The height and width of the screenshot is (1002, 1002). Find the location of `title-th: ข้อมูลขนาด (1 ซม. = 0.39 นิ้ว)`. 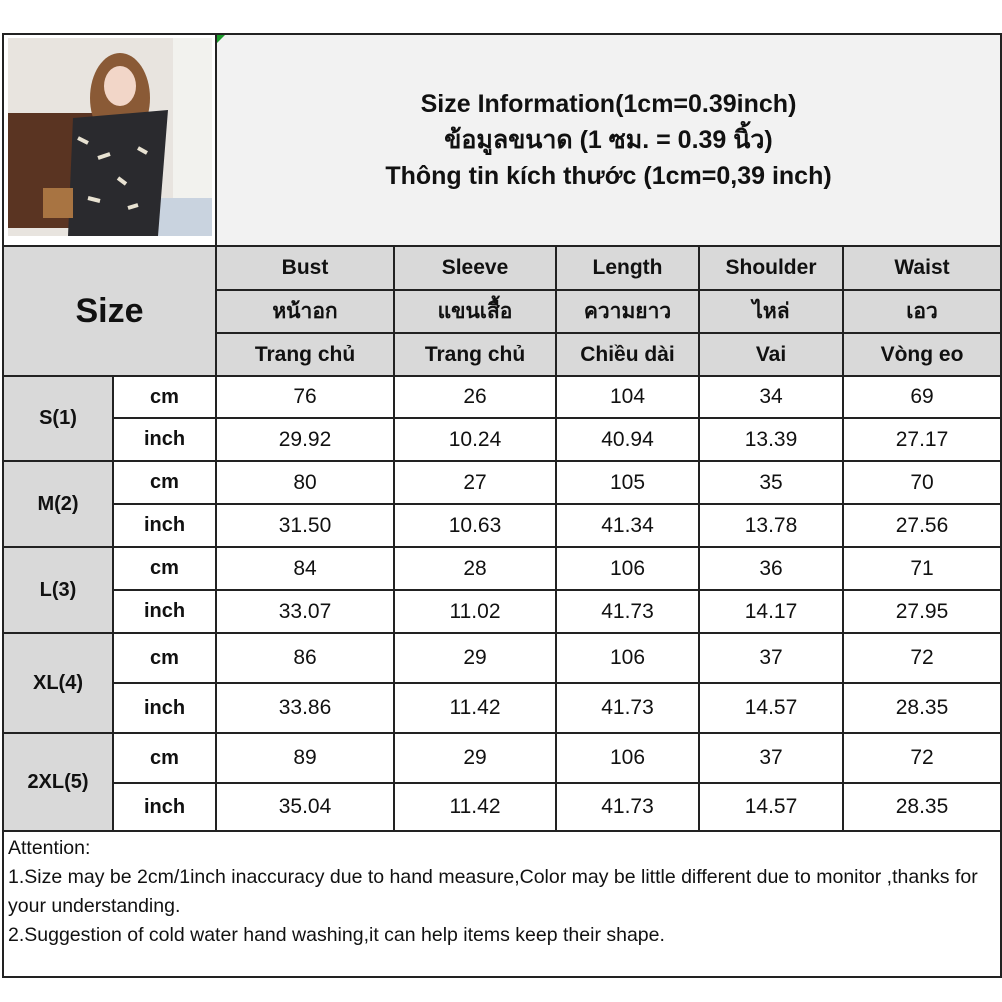

title-th: ข้อมูลขนาด (1 ซม. = 0.39 นิ้ว) is located at coordinates (608, 140).